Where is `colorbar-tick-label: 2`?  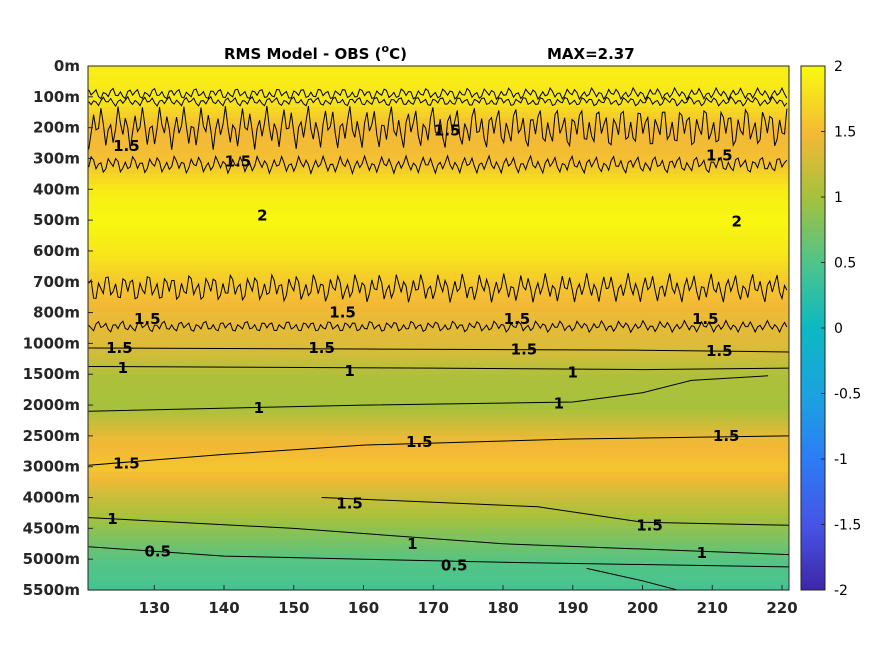 colorbar-tick-label: 2 is located at coordinates (838, 67).